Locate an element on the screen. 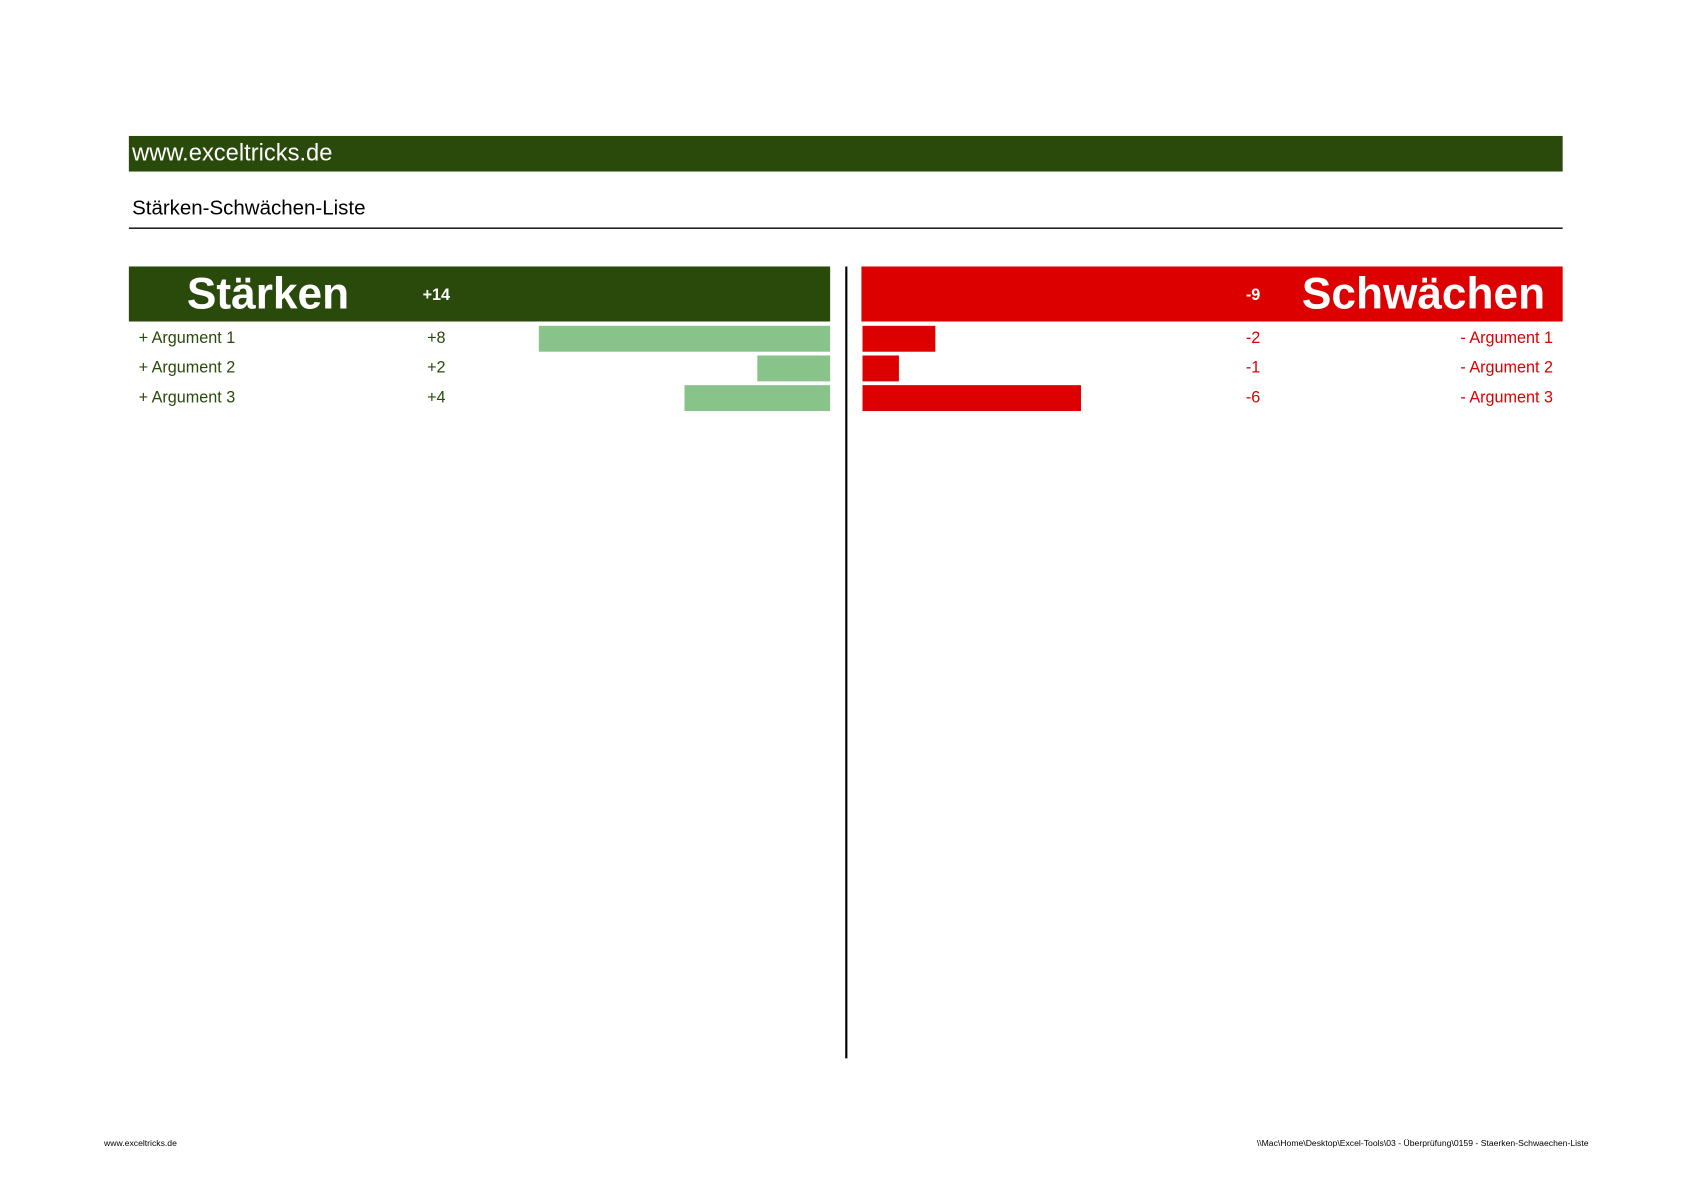 The height and width of the screenshot is (1190, 1684). strengths-title: Stärken is located at coordinates (268, 293).